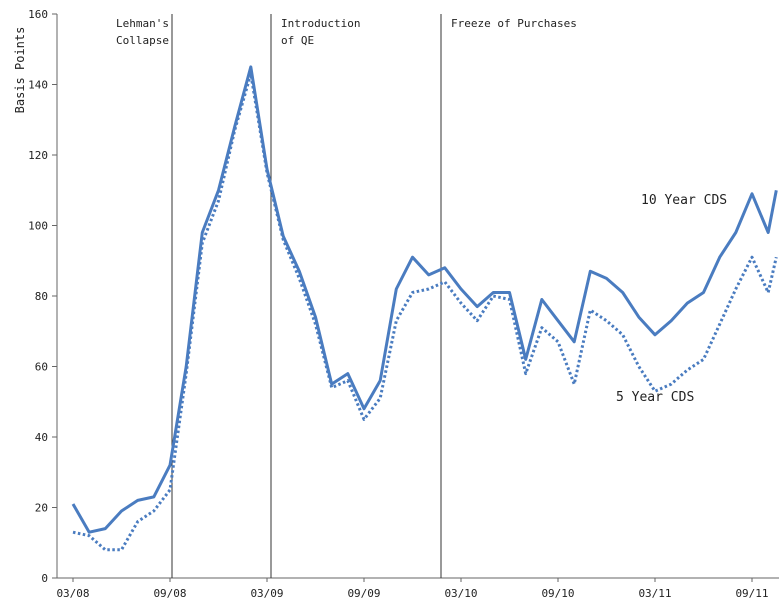 The width and height of the screenshot is (779, 606). I want to click on y-tick-label: 80, so click(41, 296).